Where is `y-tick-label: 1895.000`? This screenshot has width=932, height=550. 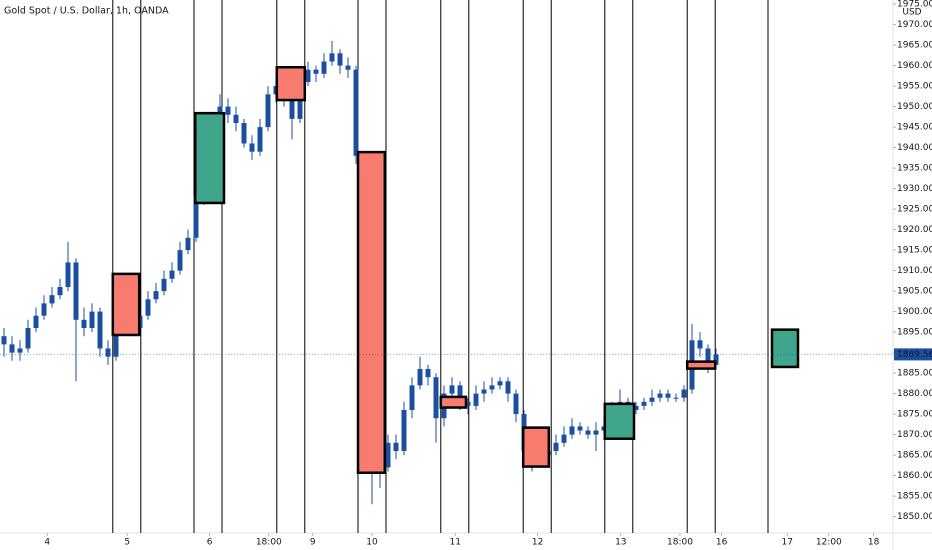
y-tick-label: 1895.000 is located at coordinates (914, 333).